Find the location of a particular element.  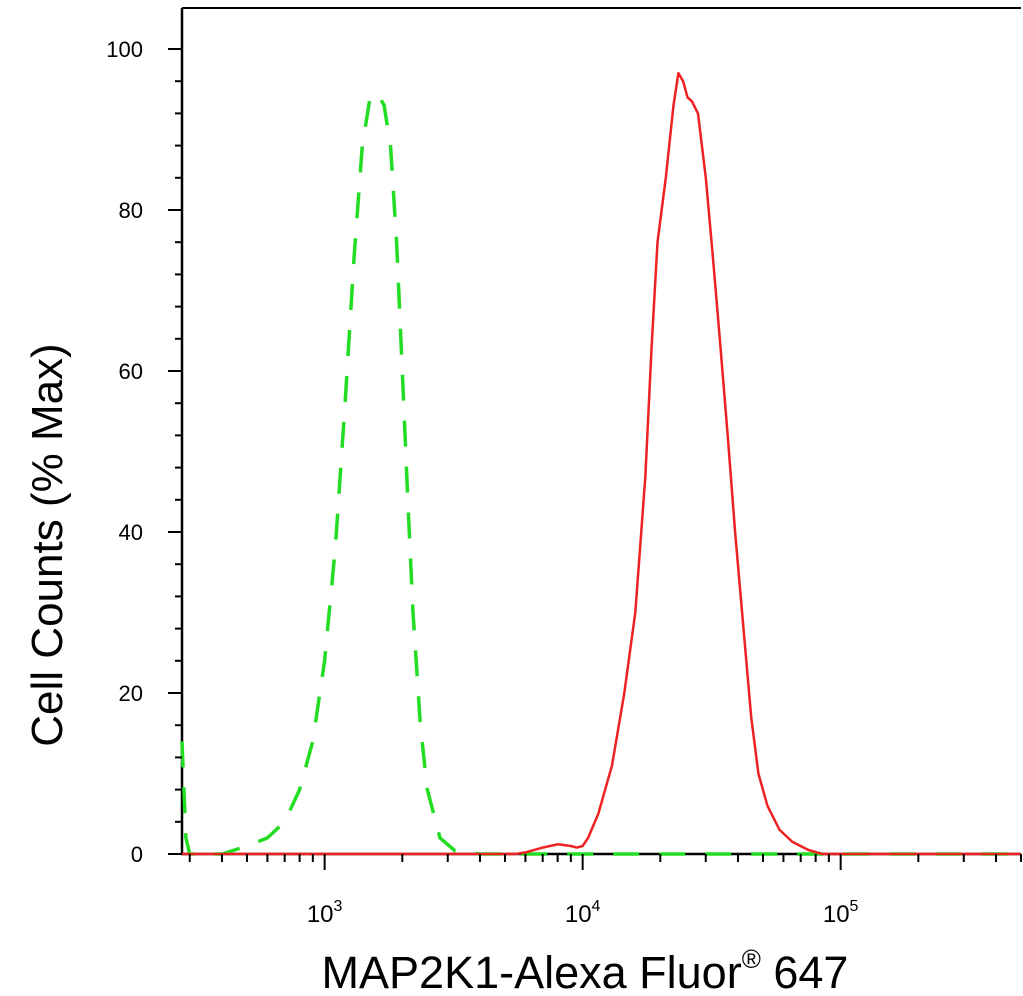

x-tick-label: 10⁴ is located at coordinates (583, 913).